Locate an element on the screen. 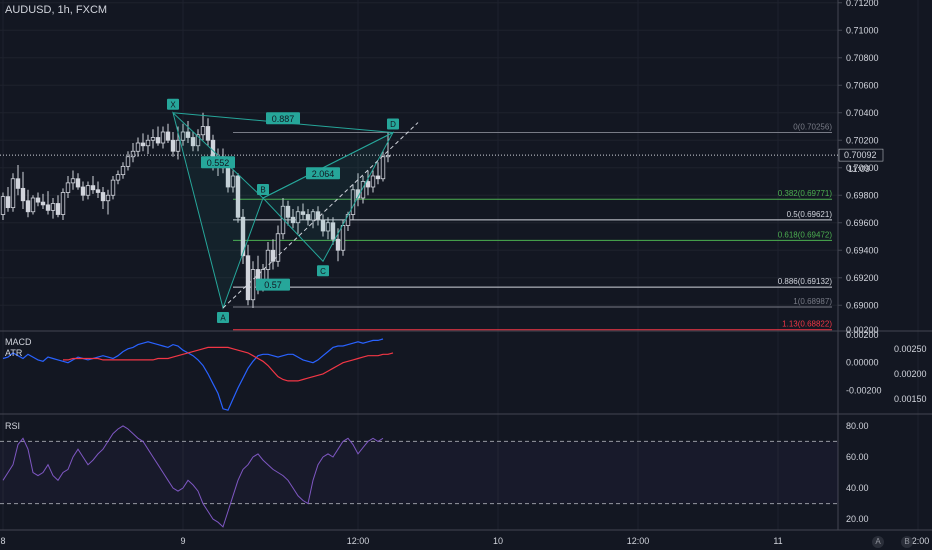 This screenshot has height=550, width=932. harmonic-pattern: X A B C D 0.887 0.552 2.064 0.57 is located at coordinates (293, 210).